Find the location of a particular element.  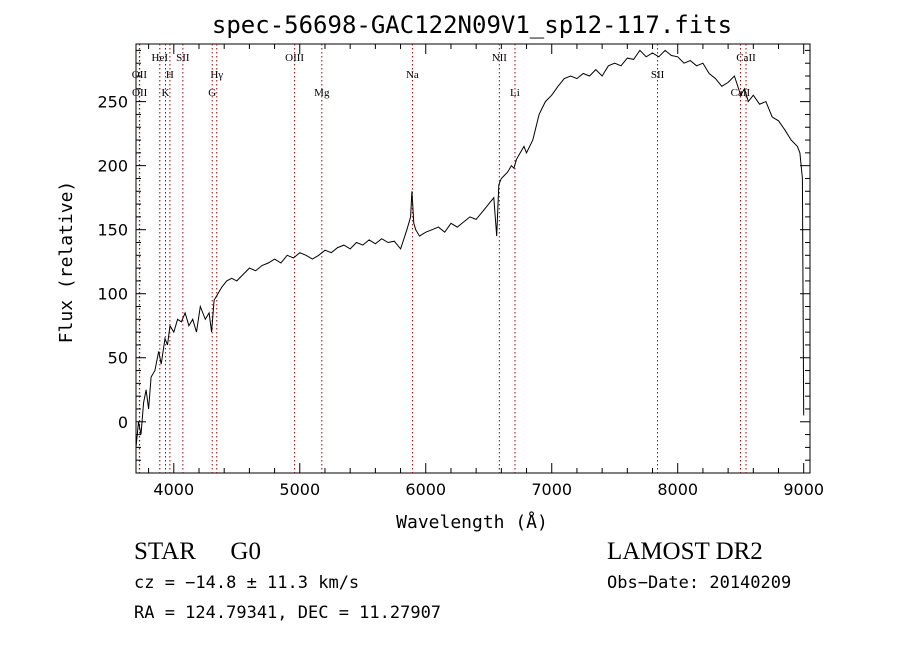

x-tick-label: 7000 is located at coordinates (551, 489).